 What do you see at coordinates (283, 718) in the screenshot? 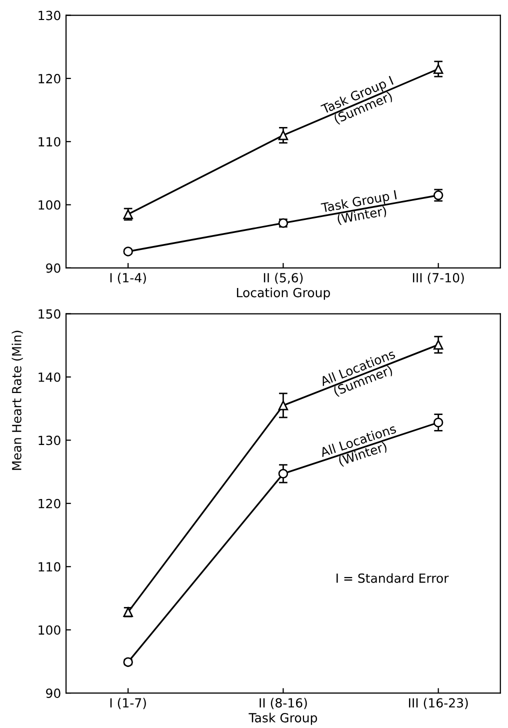
I see `x-axis-title: Task Group` at bounding box center [283, 718].